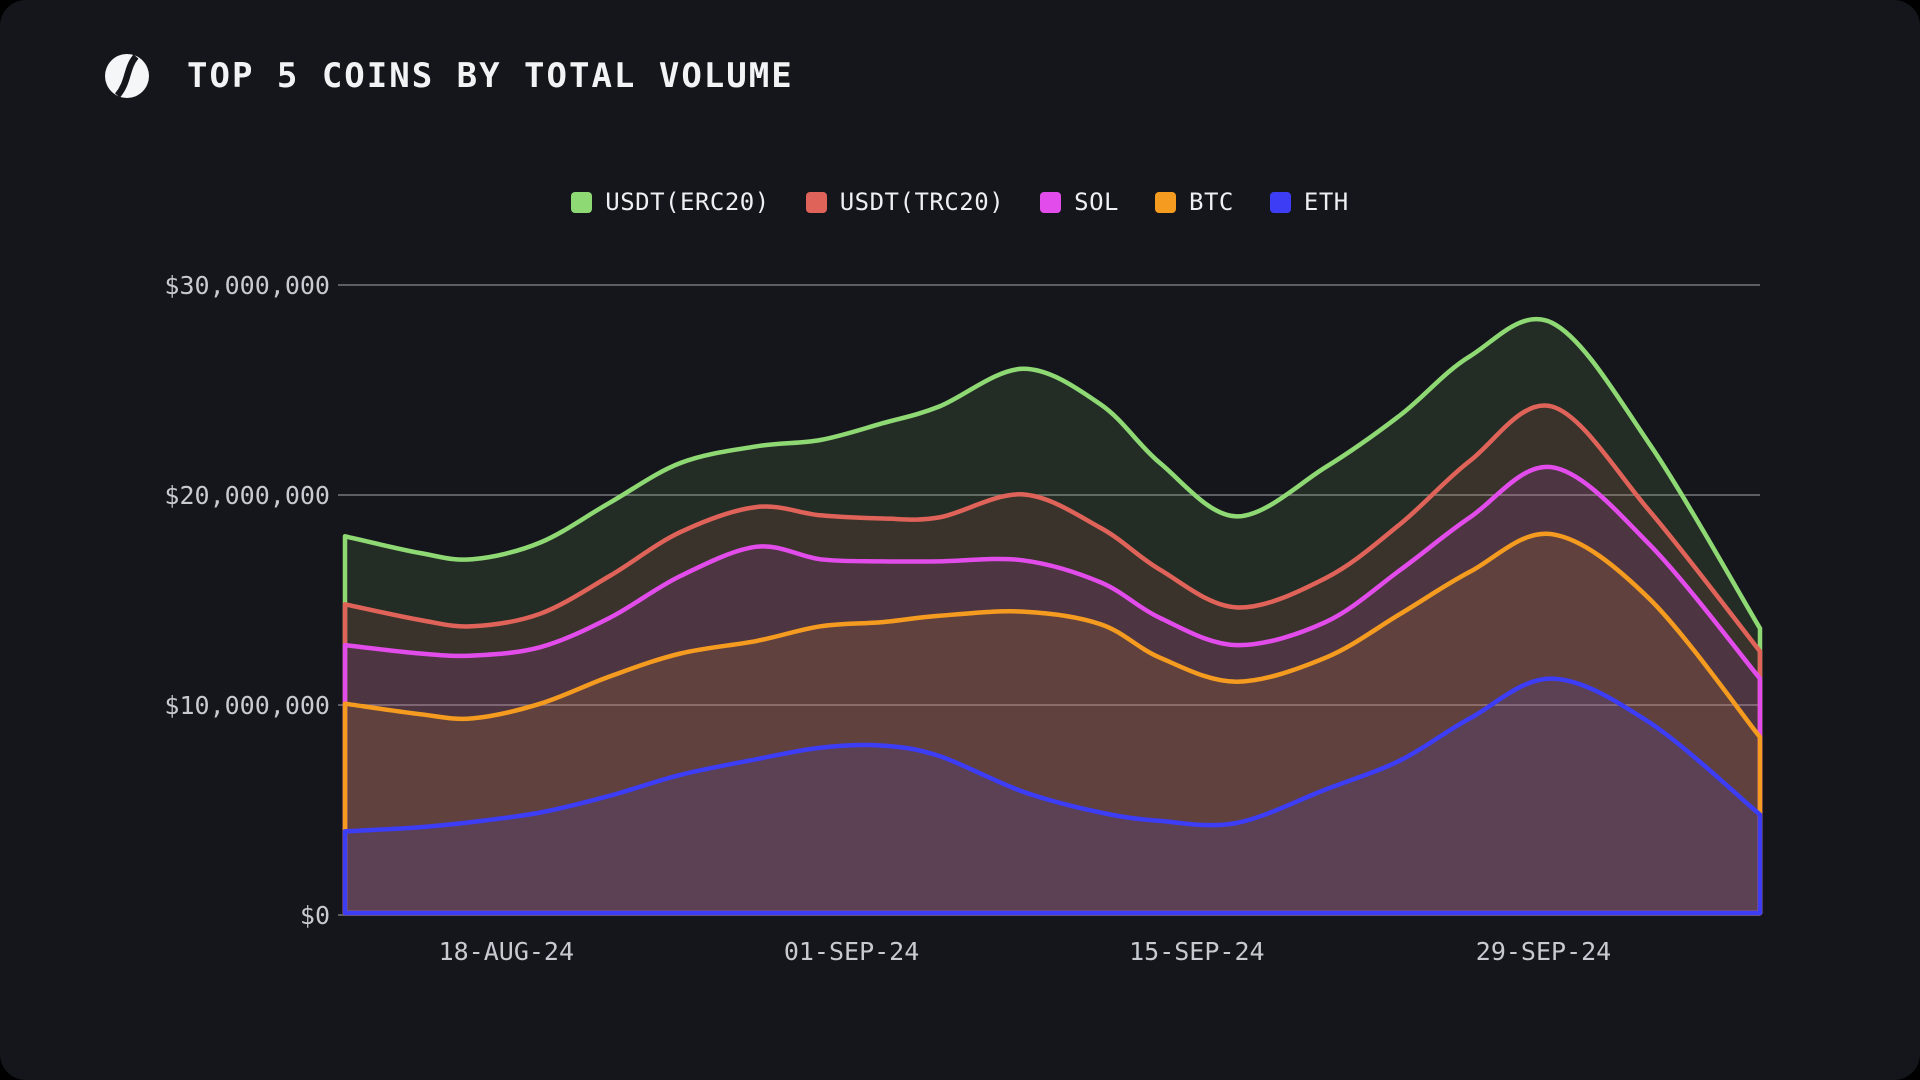 The height and width of the screenshot is (1080, 1920). What do you see at coordinates (490, 76) in the screenshot?
I see `page-title: TOP 5 COINS BY TOTAL VOLUME` at bounding box center [490, 76].